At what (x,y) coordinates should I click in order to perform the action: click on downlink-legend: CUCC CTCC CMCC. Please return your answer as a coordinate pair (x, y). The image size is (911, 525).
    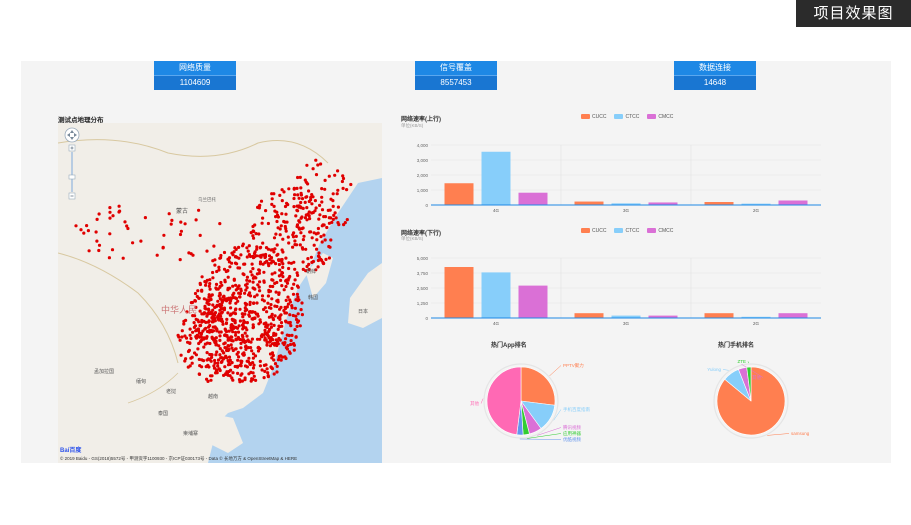
    Looking at the image, I should click on (627, 231).